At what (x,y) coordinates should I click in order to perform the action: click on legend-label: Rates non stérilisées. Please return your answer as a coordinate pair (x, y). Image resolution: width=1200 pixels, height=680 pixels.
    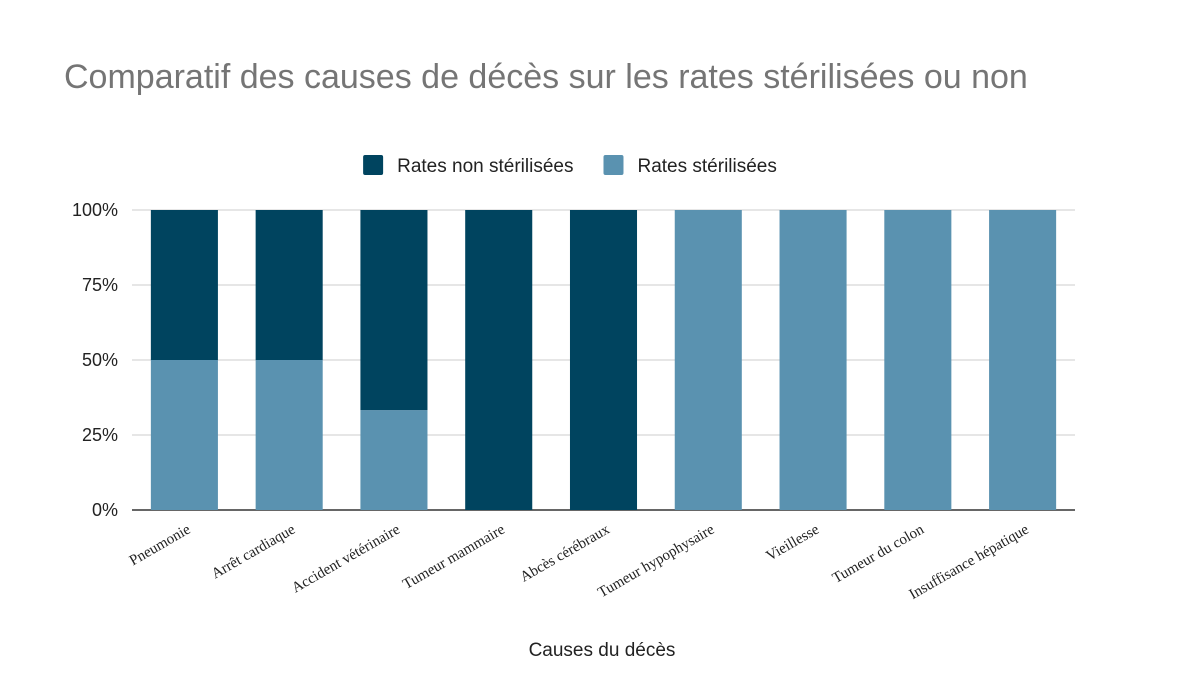
    Looking at the image, I should click on (485, 166).